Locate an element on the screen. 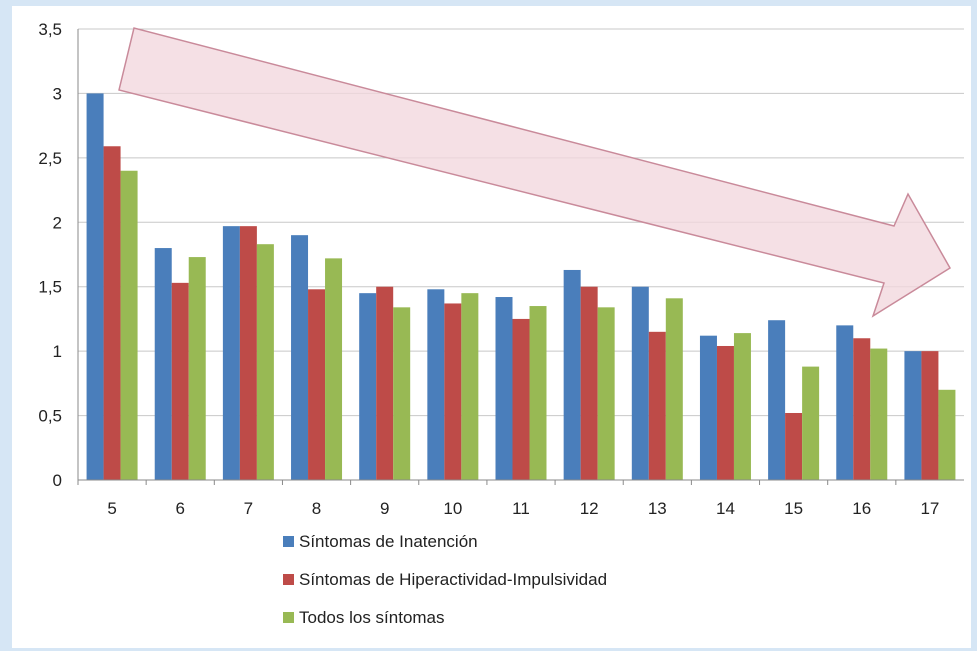 The height and width of the screenshot is (651, 977). x-tick-label: 11 is located at coordinates (521, 508).